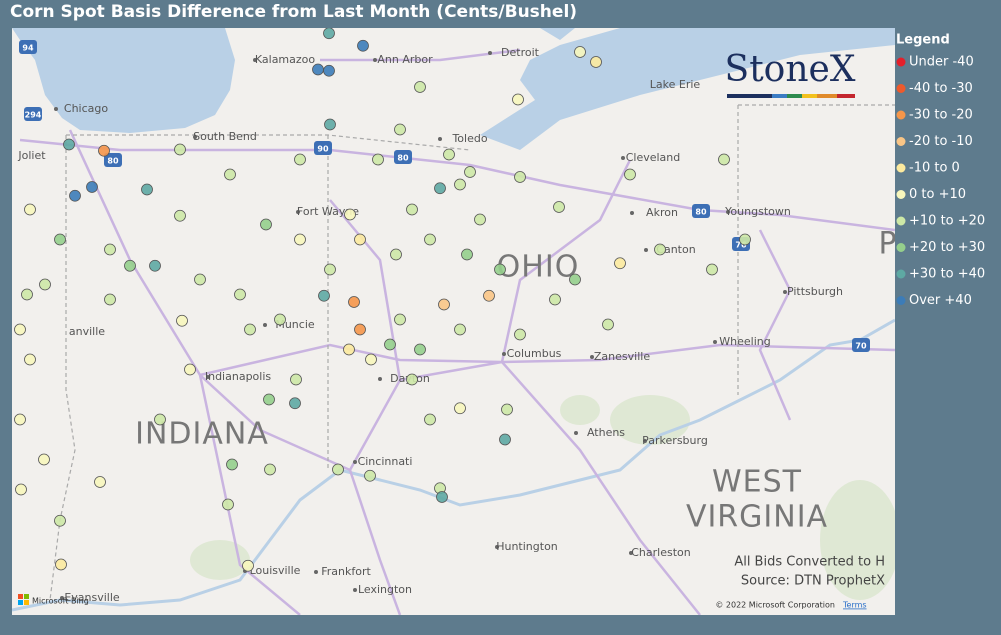 This screenshot has width=1001, height=635. I want to click on legend-label: Under -40, so click(941, 62).